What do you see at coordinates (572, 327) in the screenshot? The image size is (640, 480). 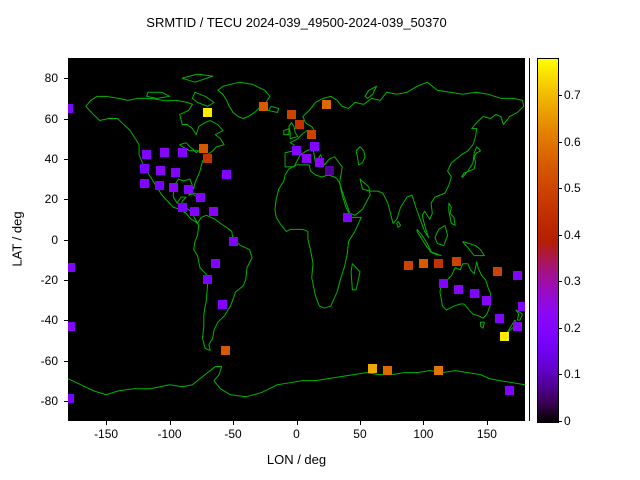 I see `colorbar-tick-label: 0.2` at bounding box center [572, 327].